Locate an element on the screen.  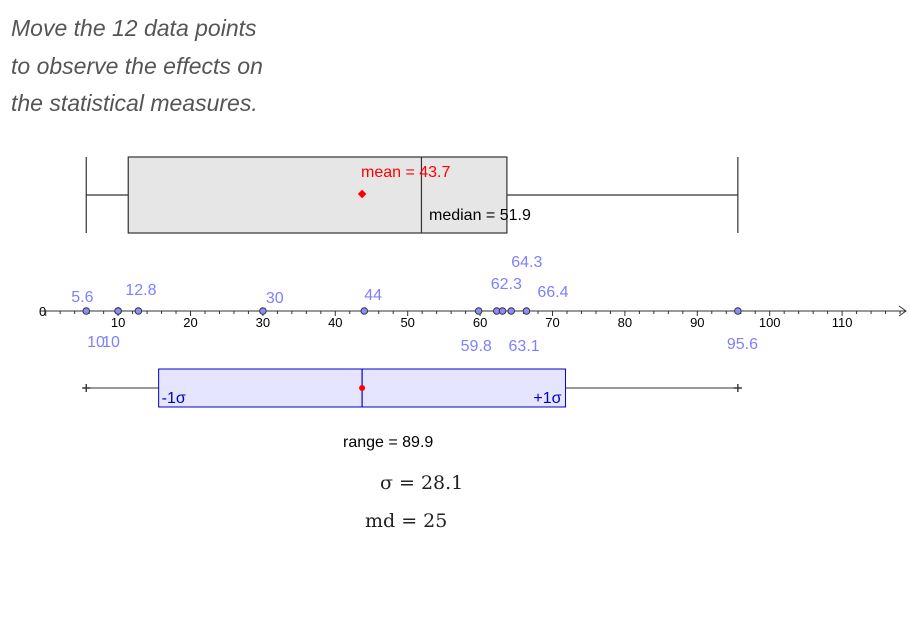
data-point-label: 44 is located at coordinates (373, 295).